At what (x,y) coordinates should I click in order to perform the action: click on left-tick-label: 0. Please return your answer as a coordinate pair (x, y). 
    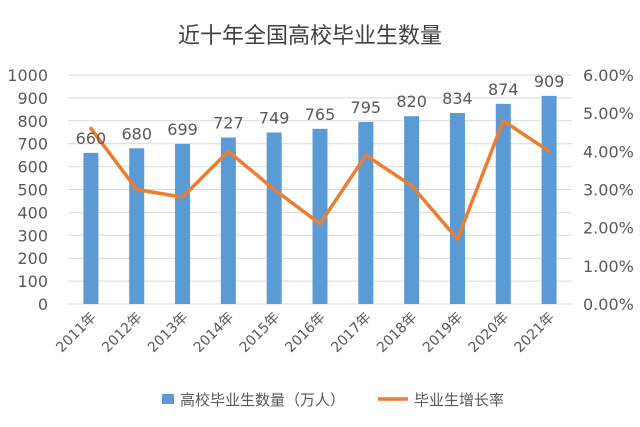
    Looking at the image, I should click on (43, 304).